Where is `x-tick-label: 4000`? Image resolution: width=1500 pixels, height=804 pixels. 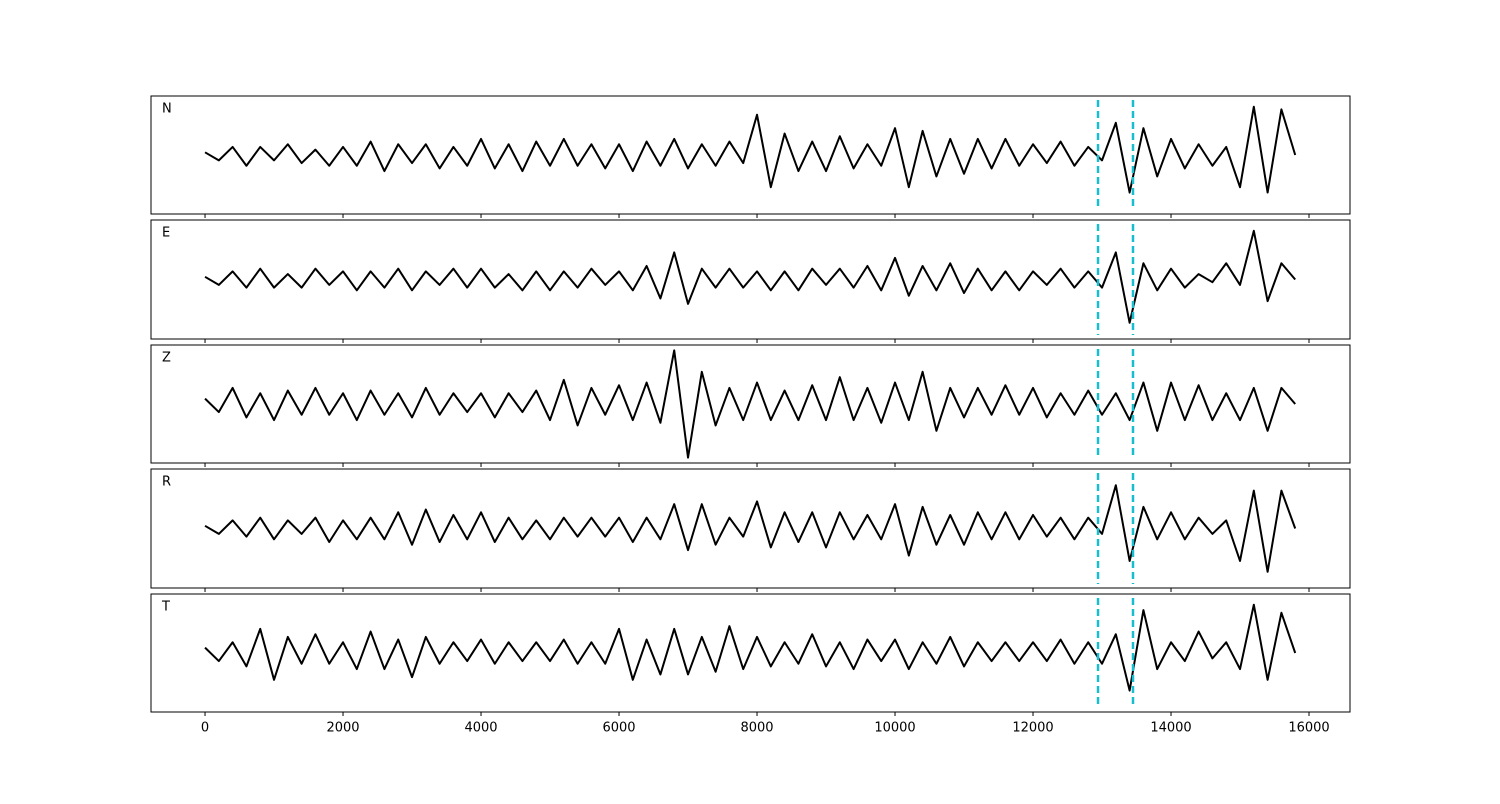 x-tick-label: 4000 is located at coordinates (480, 728).